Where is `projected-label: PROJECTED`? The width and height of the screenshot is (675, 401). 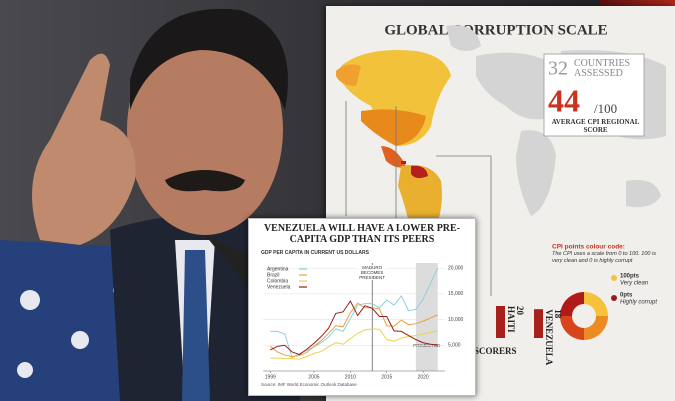 projected-label: PROJECTED is located at coordinates (427, 345).